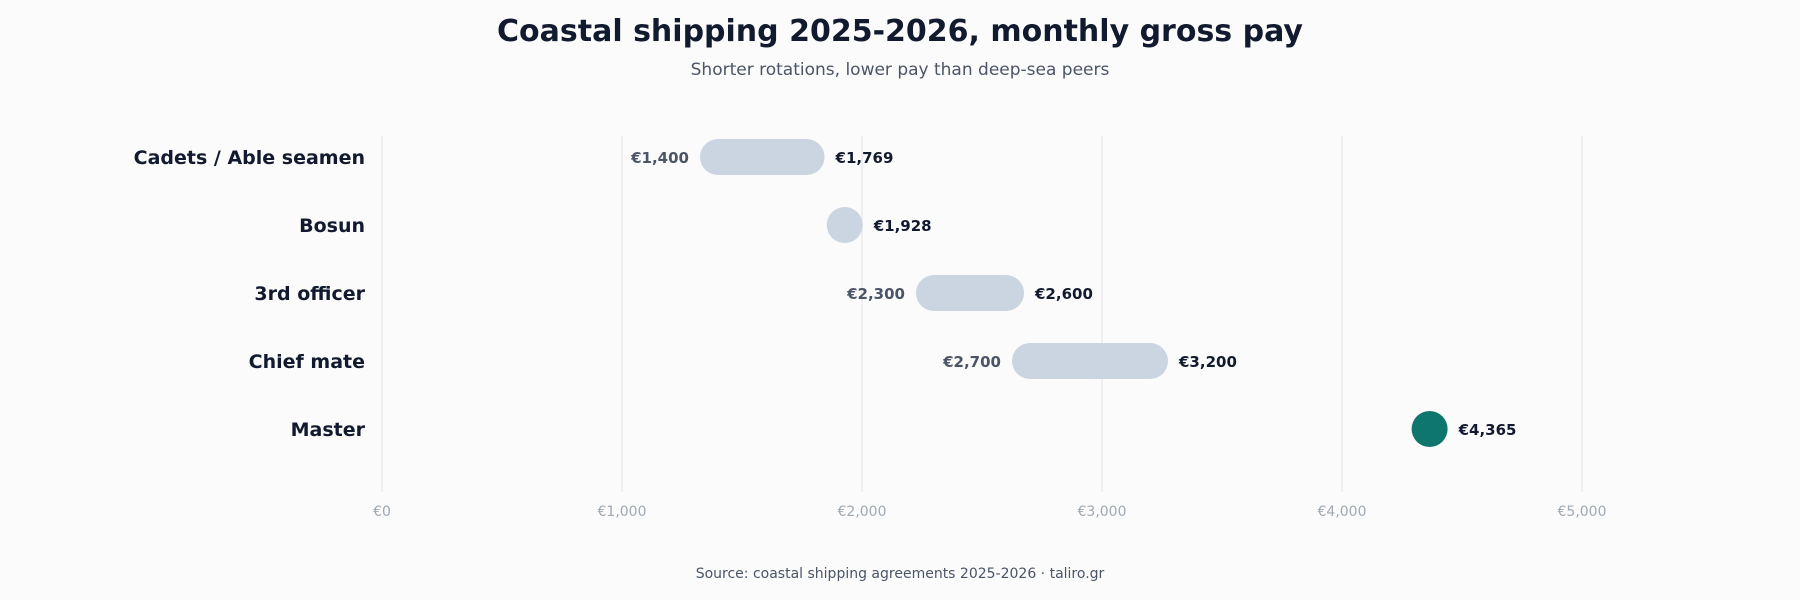  I want to click on high-value-label: €1,928, so click(902, 226).